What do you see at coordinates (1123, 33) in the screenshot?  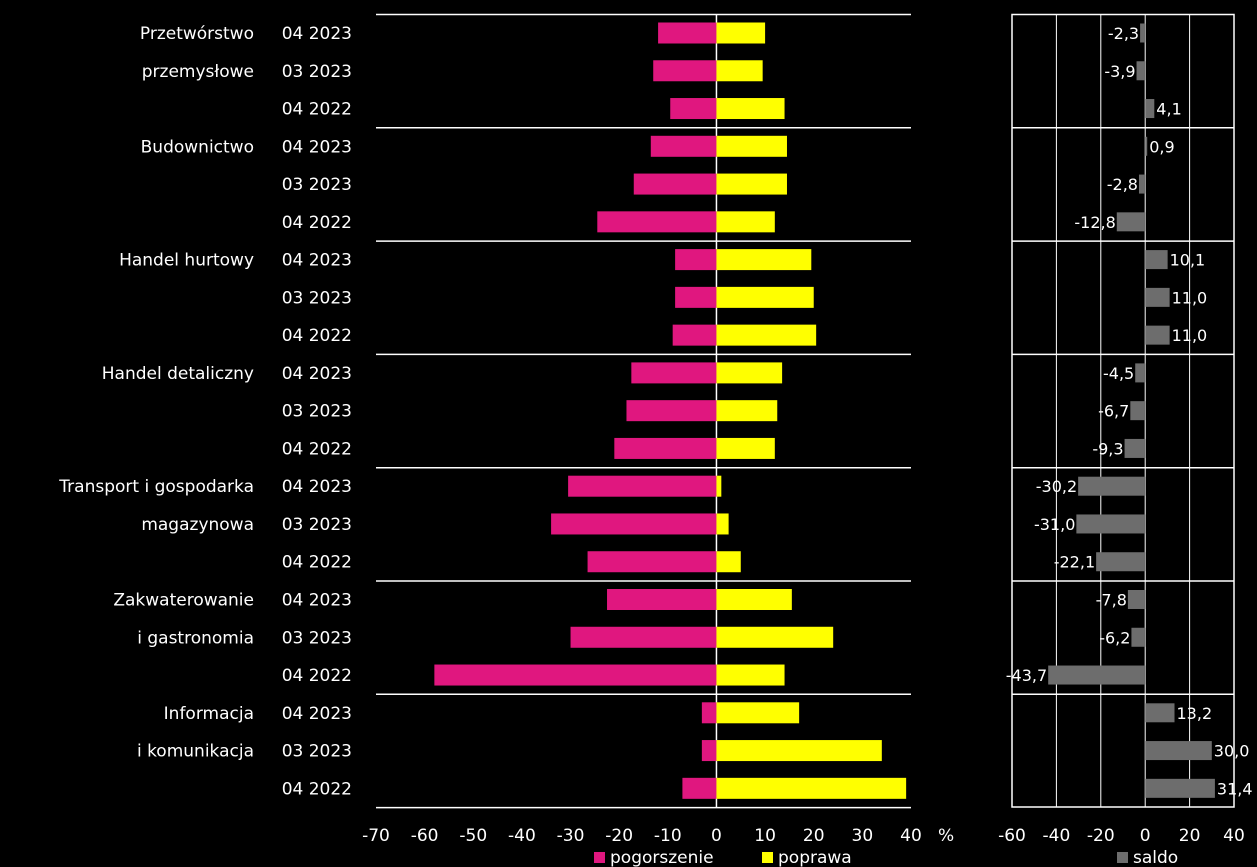 I see `data-label: -2,3` at bounding box center [1123, 33].